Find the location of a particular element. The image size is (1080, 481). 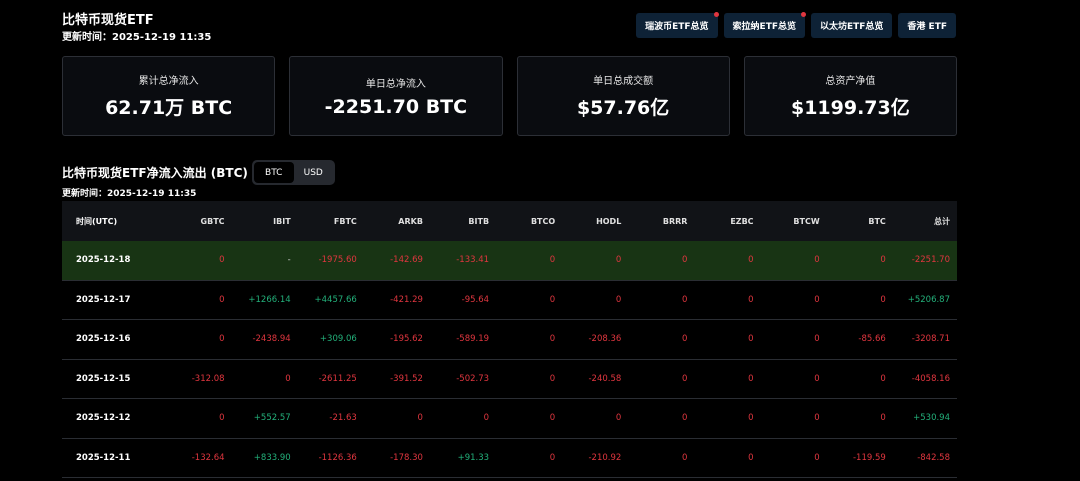

table-row: 2025-12-12 0 +552.57 -21.63 0 0 0 0 0 0 0 0 +530.94 is located at coordinates (509, 419).